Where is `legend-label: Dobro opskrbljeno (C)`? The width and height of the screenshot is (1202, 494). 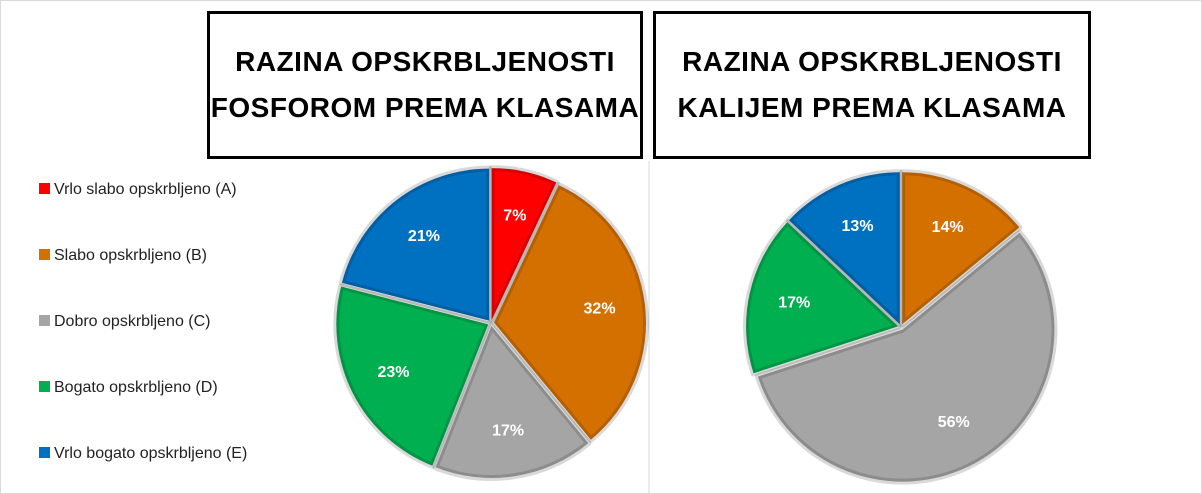
legend-label: Dobro opskrbljeno (C) is located at coordinates (132, 321).